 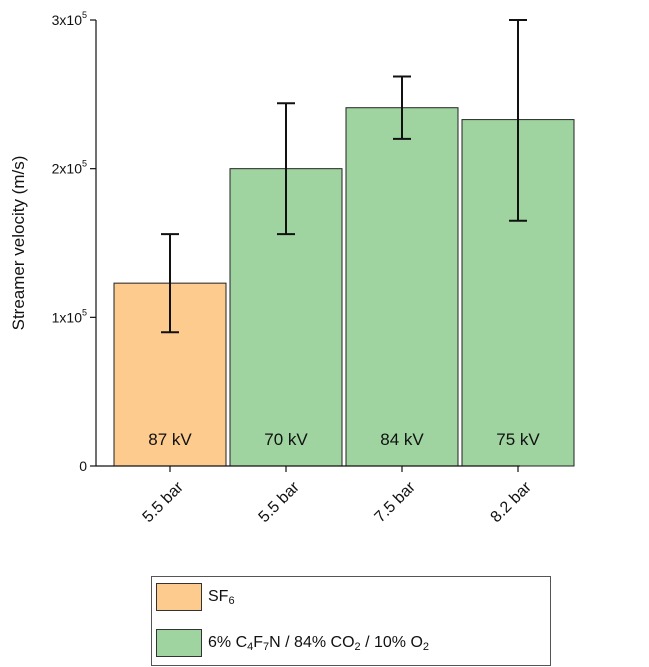 What do you see at coordinates (344, 439) in the screenshot?
I see `bar-labels: 87 kV 70 kV 84 kV 75 kV` at bounding box center [344, 439].